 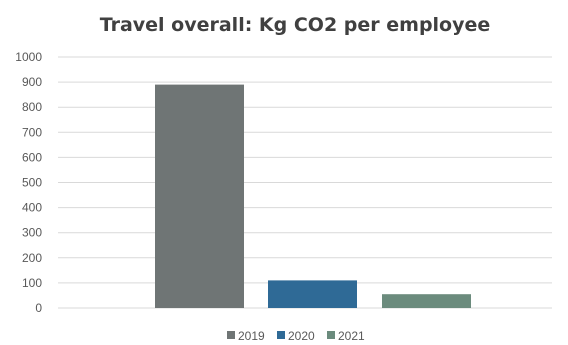 What do you see at coordinates (251, 336) in the screenshot?
I see `legend-label-2019: 2019` at bounding box center [251, 336].